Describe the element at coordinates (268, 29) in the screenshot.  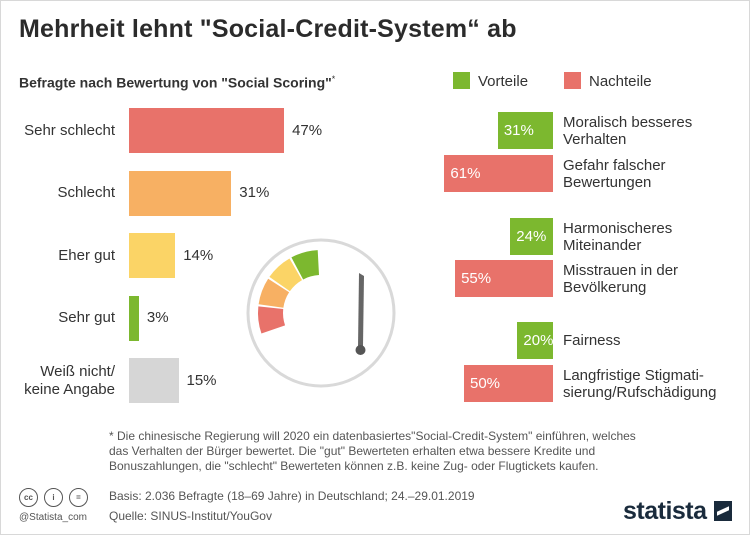
I see `chart-title: Mehrheit lehnt "Social-Credit-System“ ab` at that location.